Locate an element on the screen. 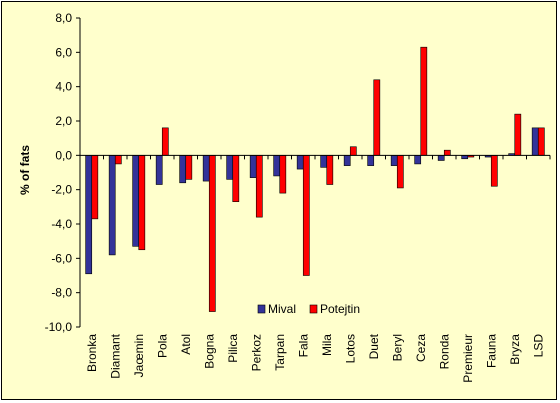  bar-potejtin-perkoz is located at coordinates (259, 186).